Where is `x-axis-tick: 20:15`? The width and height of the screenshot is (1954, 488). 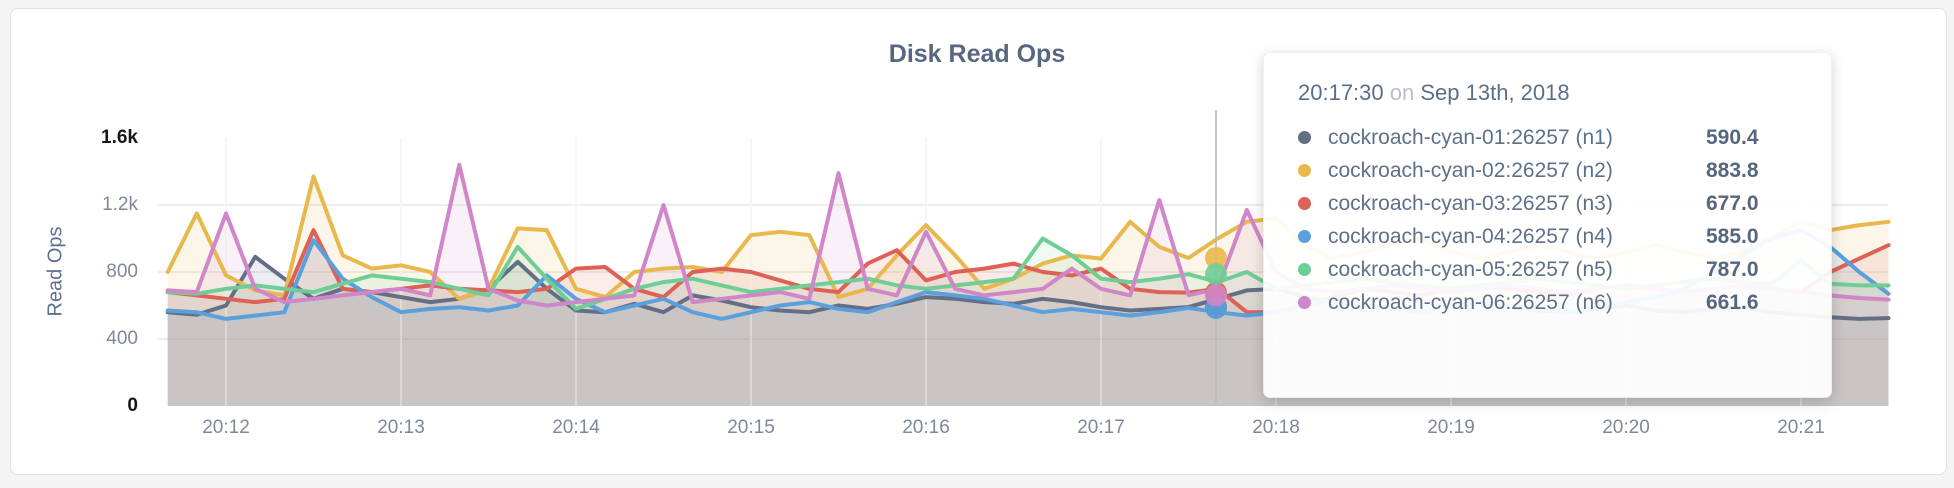
x-axis-tick: 20:15 is located at coordinates (751, 427).